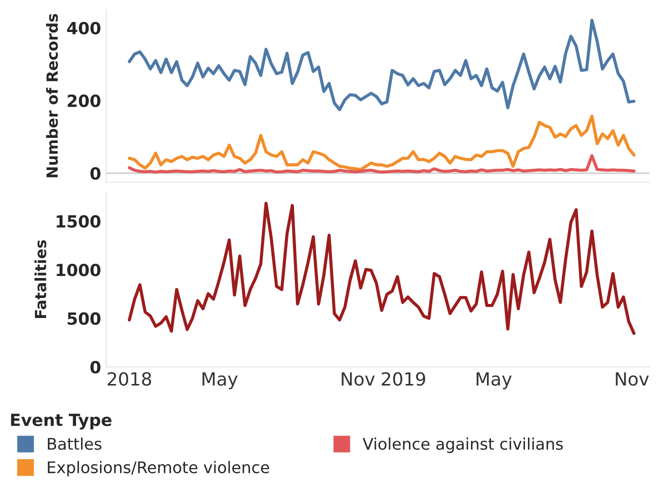  What do you see at coordinates (404, 379) in the screenshot?
I see `x-tick-label: 2019` at bounding box center [404, 379].